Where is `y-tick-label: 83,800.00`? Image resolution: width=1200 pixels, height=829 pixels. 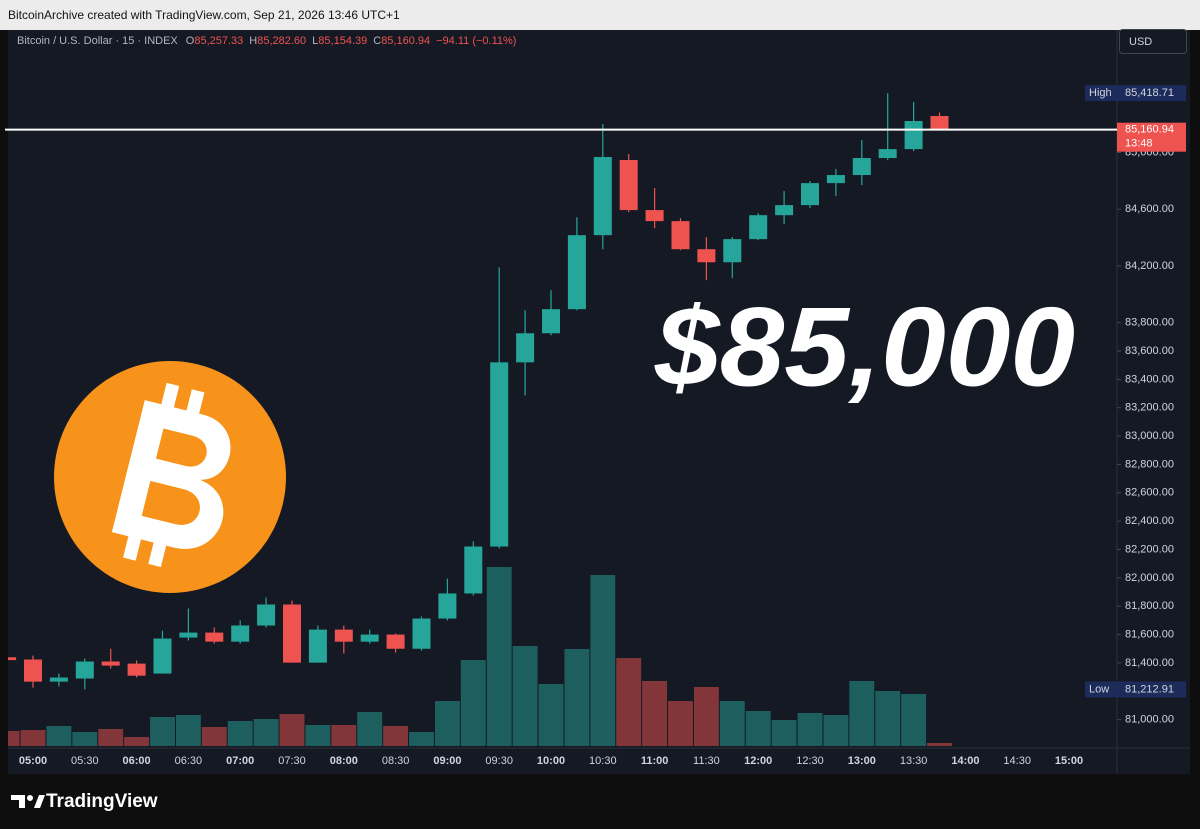
y-tick-label: 83,800.00 is located at coordinates (1149, 323).